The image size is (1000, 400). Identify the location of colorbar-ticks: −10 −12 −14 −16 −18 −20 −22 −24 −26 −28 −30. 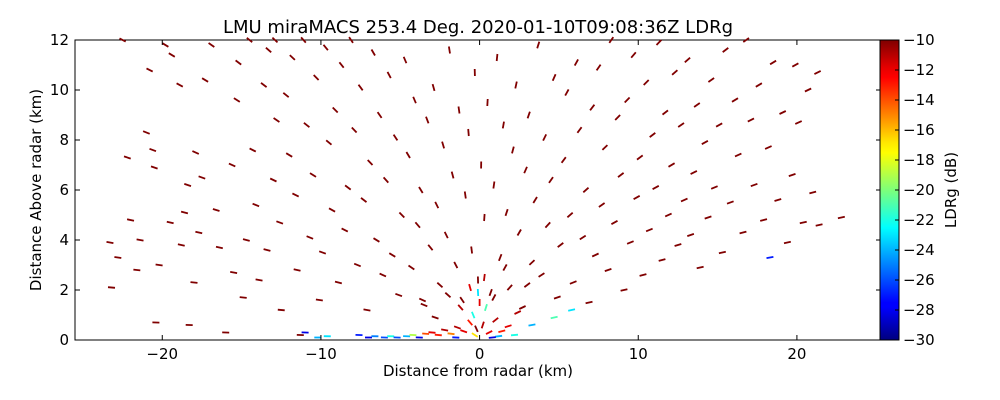
(915, 190).